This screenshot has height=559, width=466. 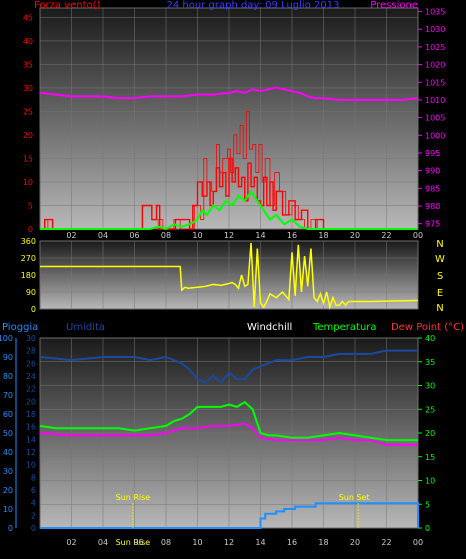 I want to click on x-tick-label: 20, so click(x=355, y=542).